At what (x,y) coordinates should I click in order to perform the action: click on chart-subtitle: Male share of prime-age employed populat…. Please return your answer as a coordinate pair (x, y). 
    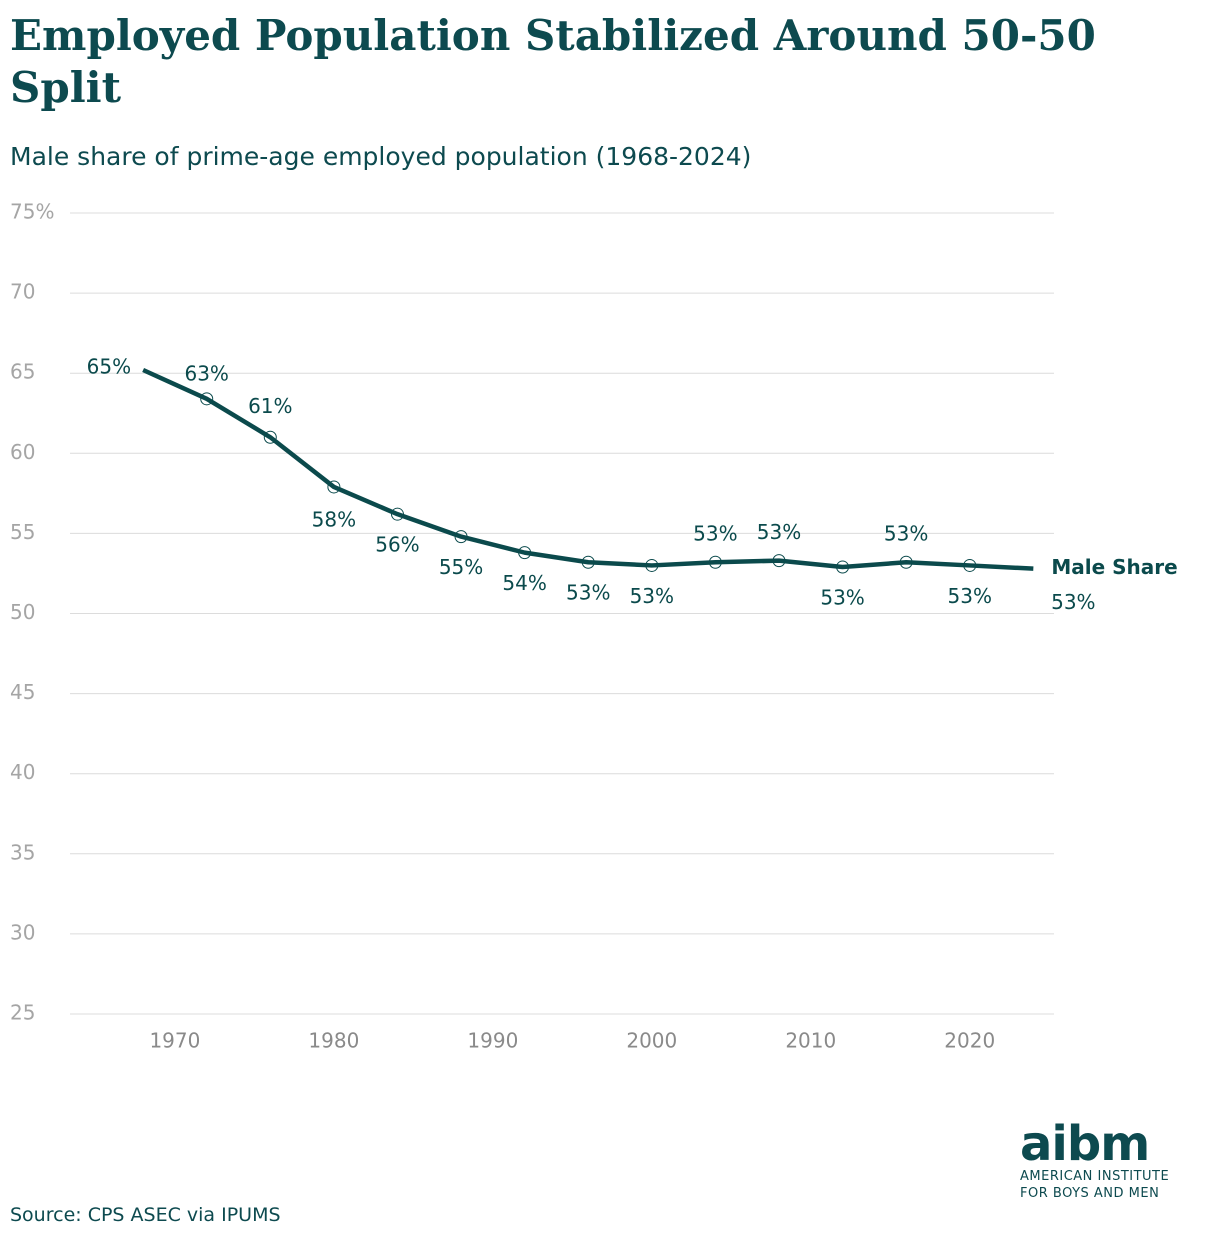
    Looking at the image, I should click on (381, 156).